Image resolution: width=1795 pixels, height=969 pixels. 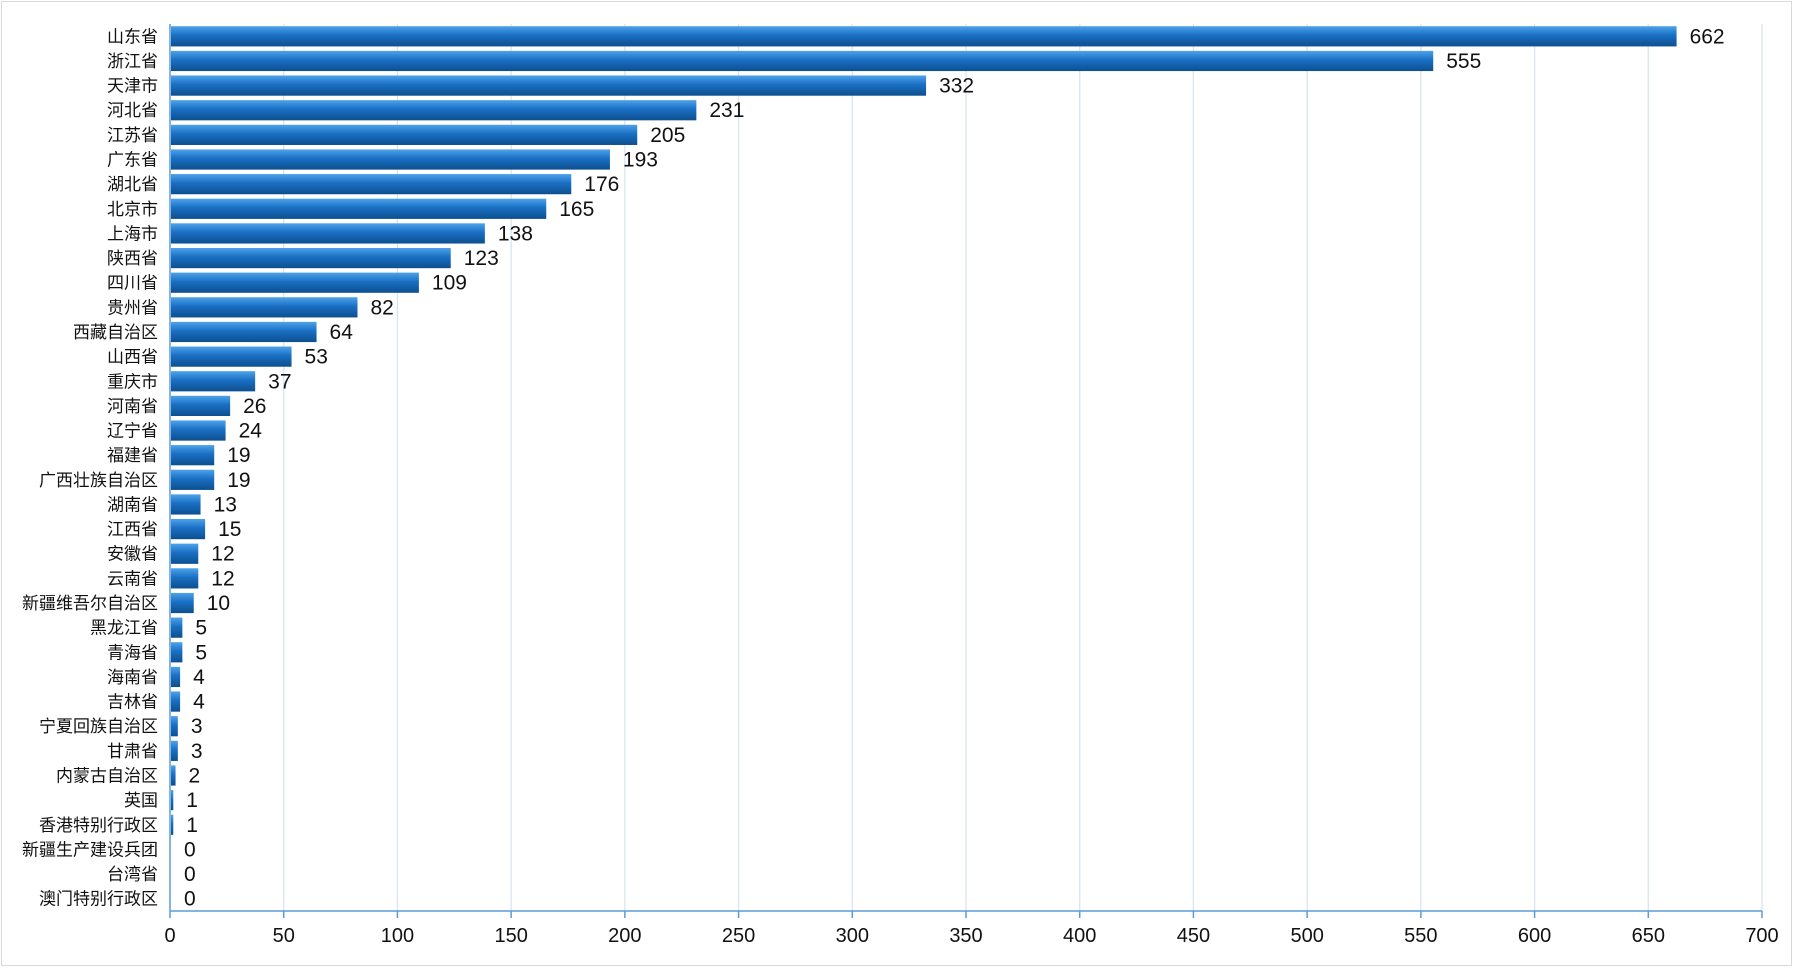 I want to click on value-label: 332, so click(x=956, y=86).